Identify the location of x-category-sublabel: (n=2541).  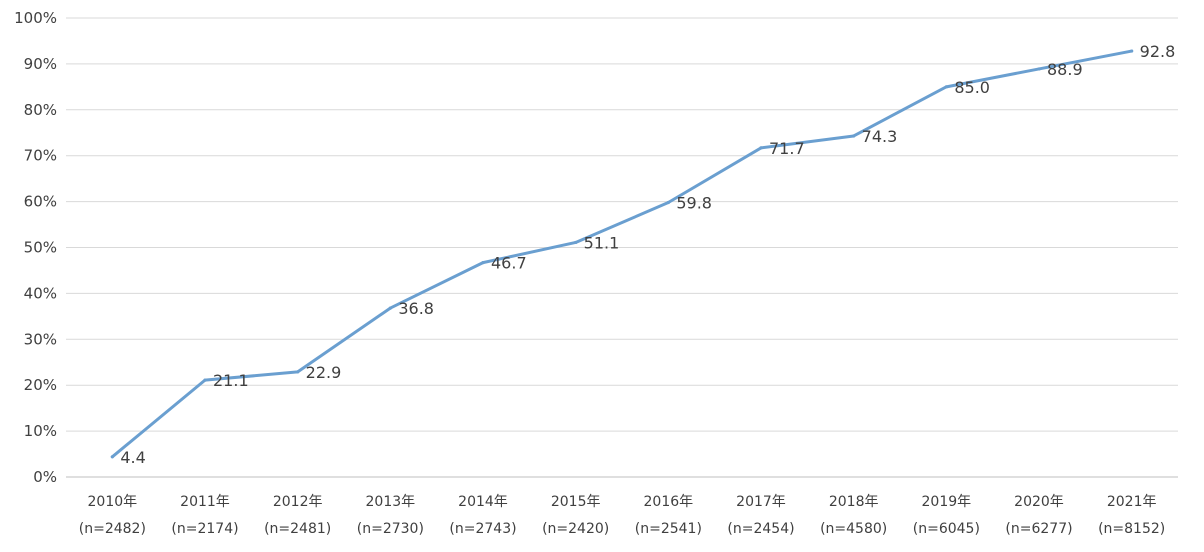
(668, 529).